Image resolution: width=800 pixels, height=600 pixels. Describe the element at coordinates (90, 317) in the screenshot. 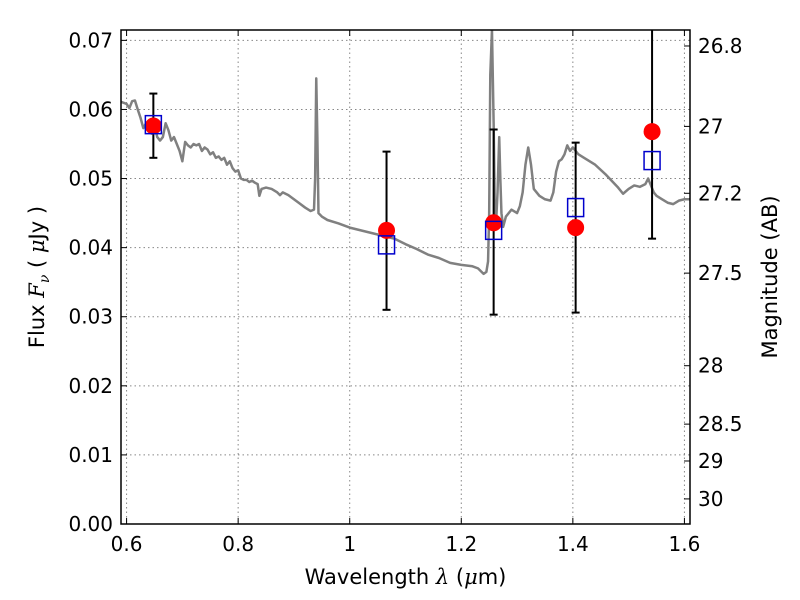

I see `y-tick-label: 0.03` at that location.